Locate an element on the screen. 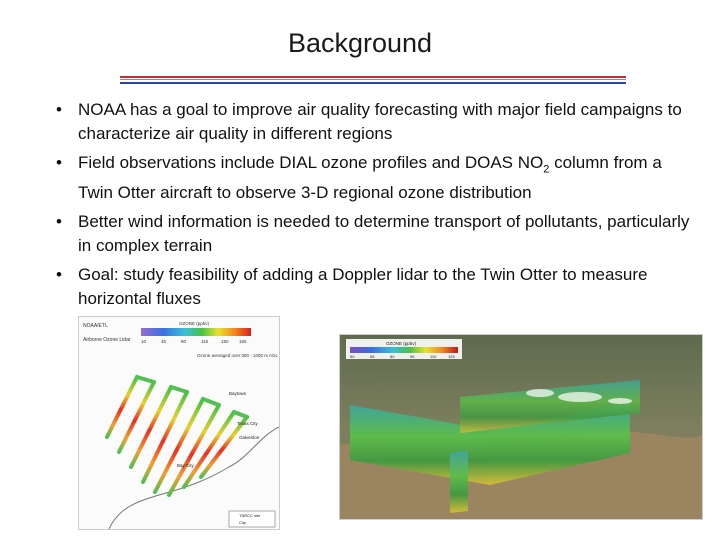  fig-scale-title: OZONE (ppbv) is located at coordinates (194, 323).